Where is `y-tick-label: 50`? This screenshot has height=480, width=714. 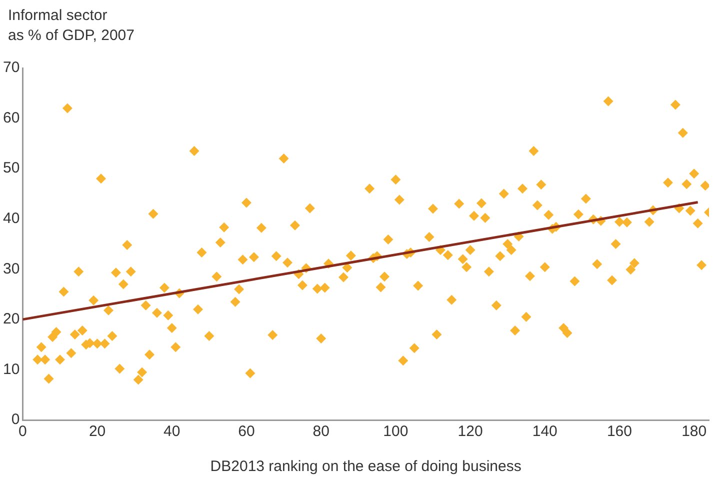 y-tick-label: 50 is located at coordinates (11, 168).